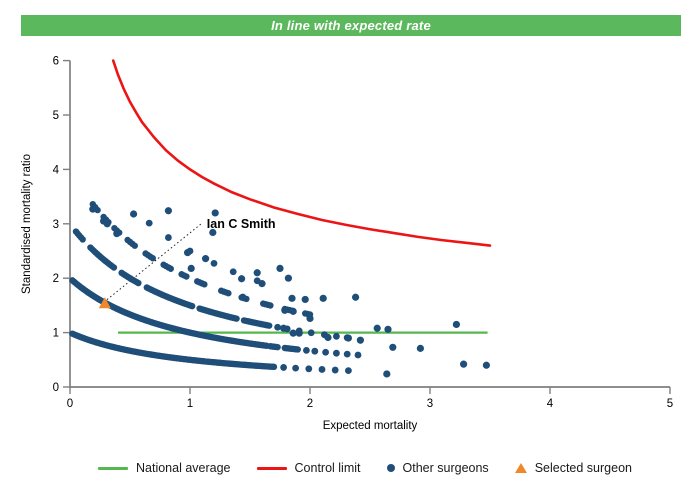  Describe the element at coordinates (271, 468) in the screenshot. I see `control-limit-line-swatch` at that location.